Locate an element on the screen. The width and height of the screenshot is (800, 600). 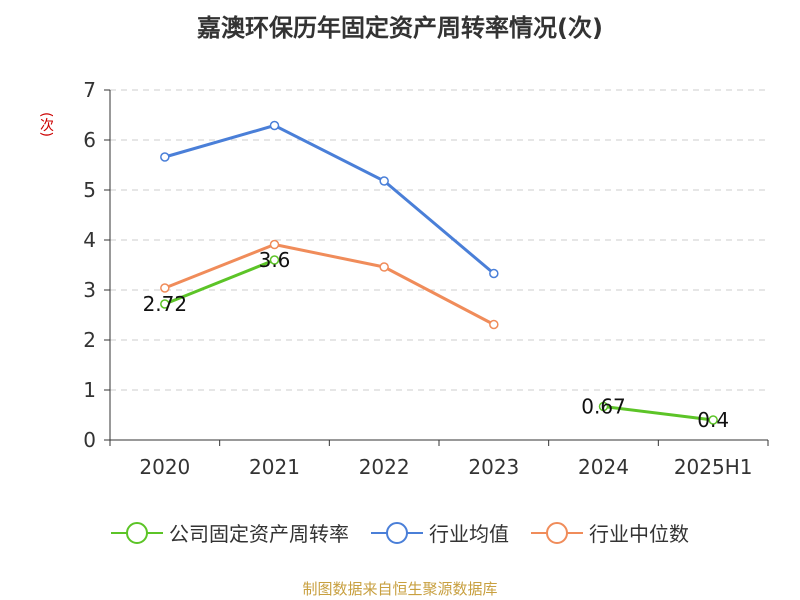
legend-item-industry-median: 行业中位数 is located at coordinates (610, 532).